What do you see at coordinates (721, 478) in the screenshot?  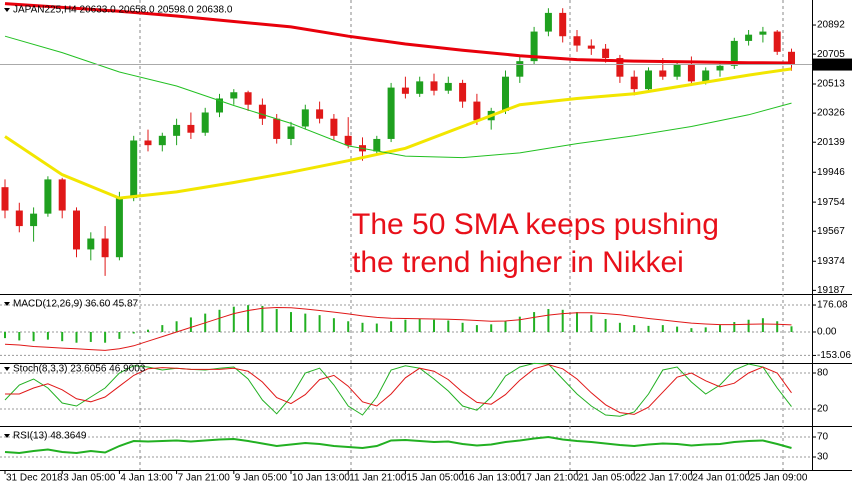 I see `x-tick-label: 24 Jan 01:00` at bounding box center [721, 478].